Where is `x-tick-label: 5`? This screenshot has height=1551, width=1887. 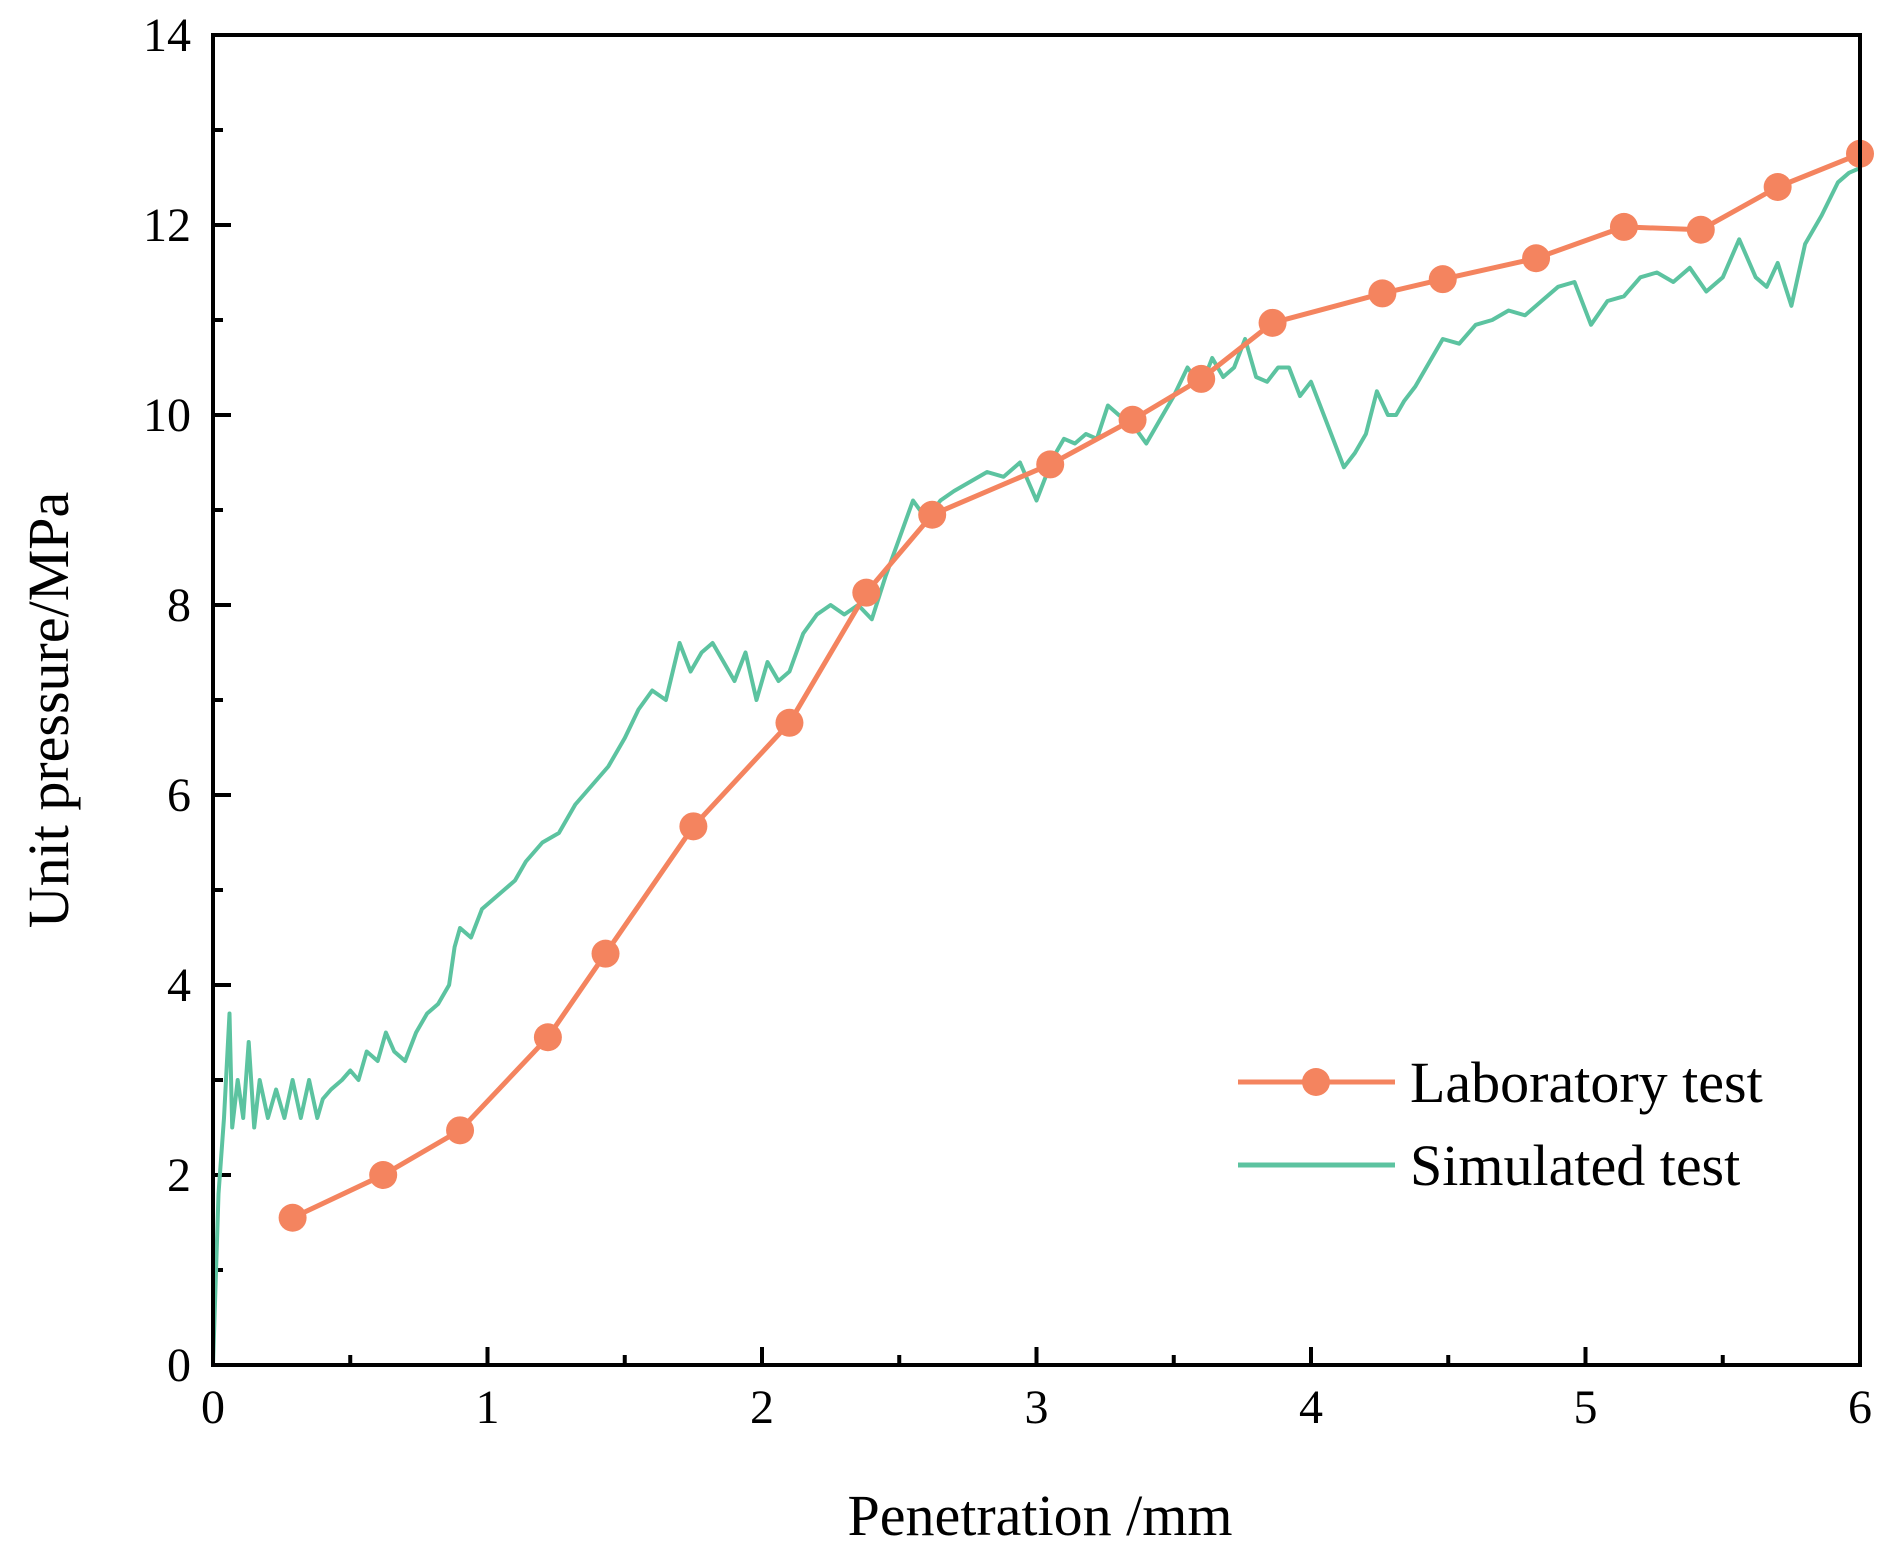
x-tick-label: 5 is located at coordinates (1586, 1407).